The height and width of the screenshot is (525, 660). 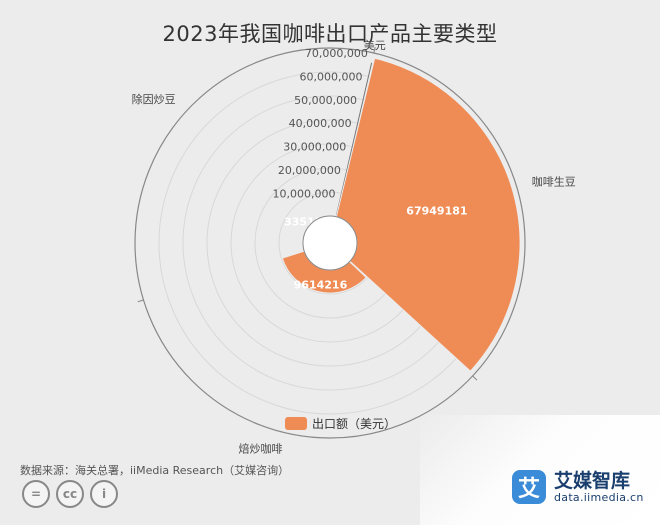 I want to click on cc-icon: cc, so click(x=70, y=494).